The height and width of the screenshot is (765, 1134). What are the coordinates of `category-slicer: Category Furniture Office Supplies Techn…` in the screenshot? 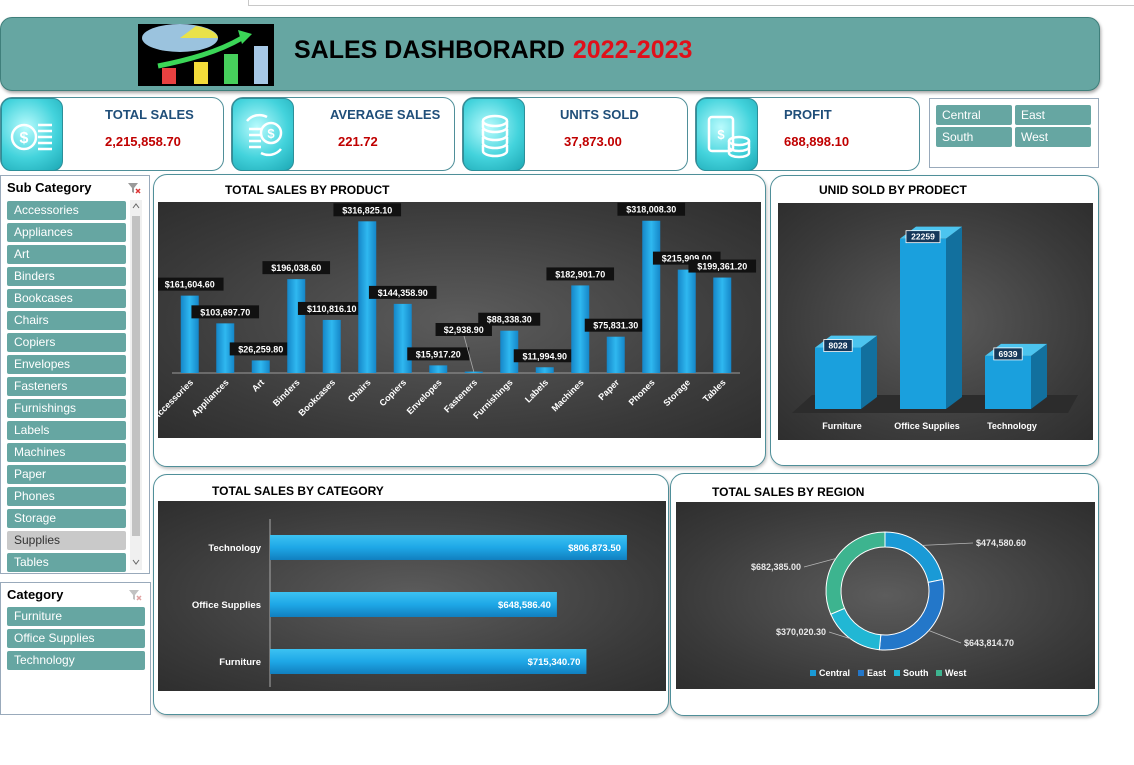 It's located at (75, 648).